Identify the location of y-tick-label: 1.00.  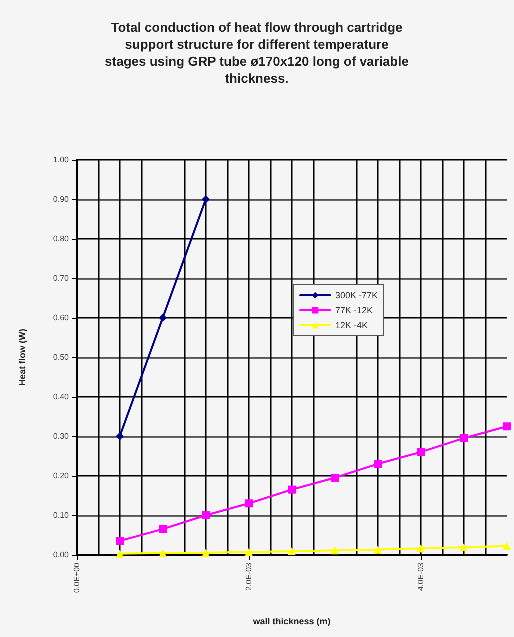
(61, 160).